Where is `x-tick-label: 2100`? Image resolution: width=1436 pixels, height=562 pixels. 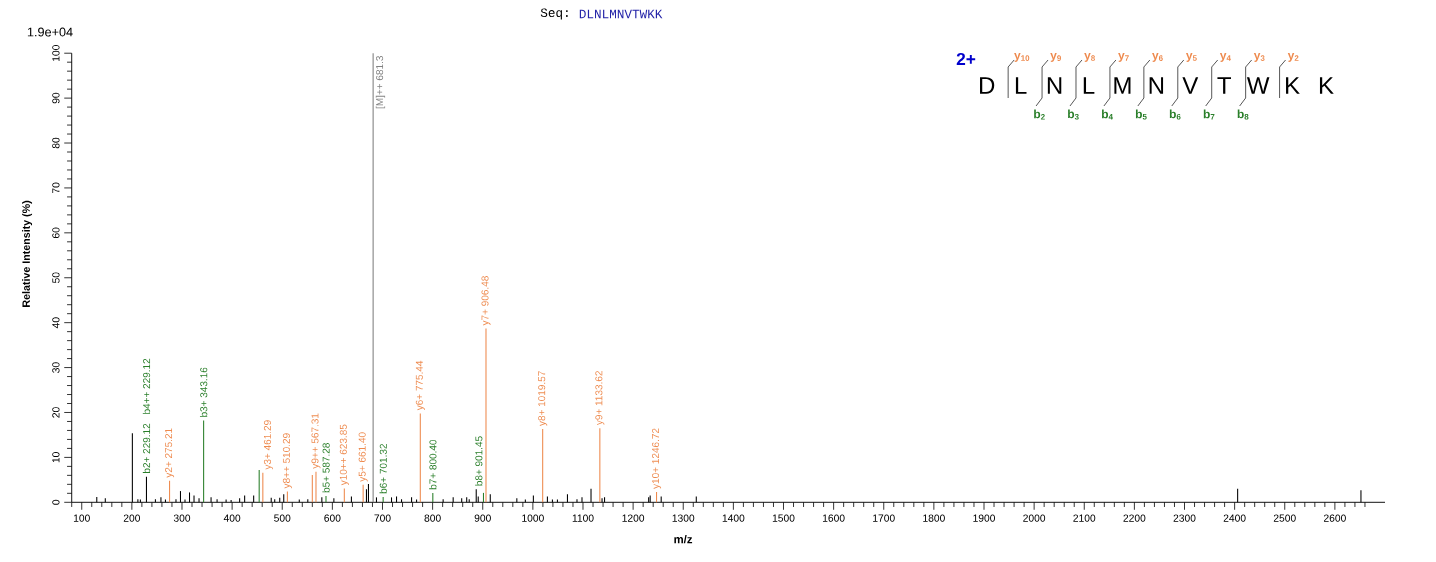
x-tick-label: 2100 is located at coordinates (1084, 518).